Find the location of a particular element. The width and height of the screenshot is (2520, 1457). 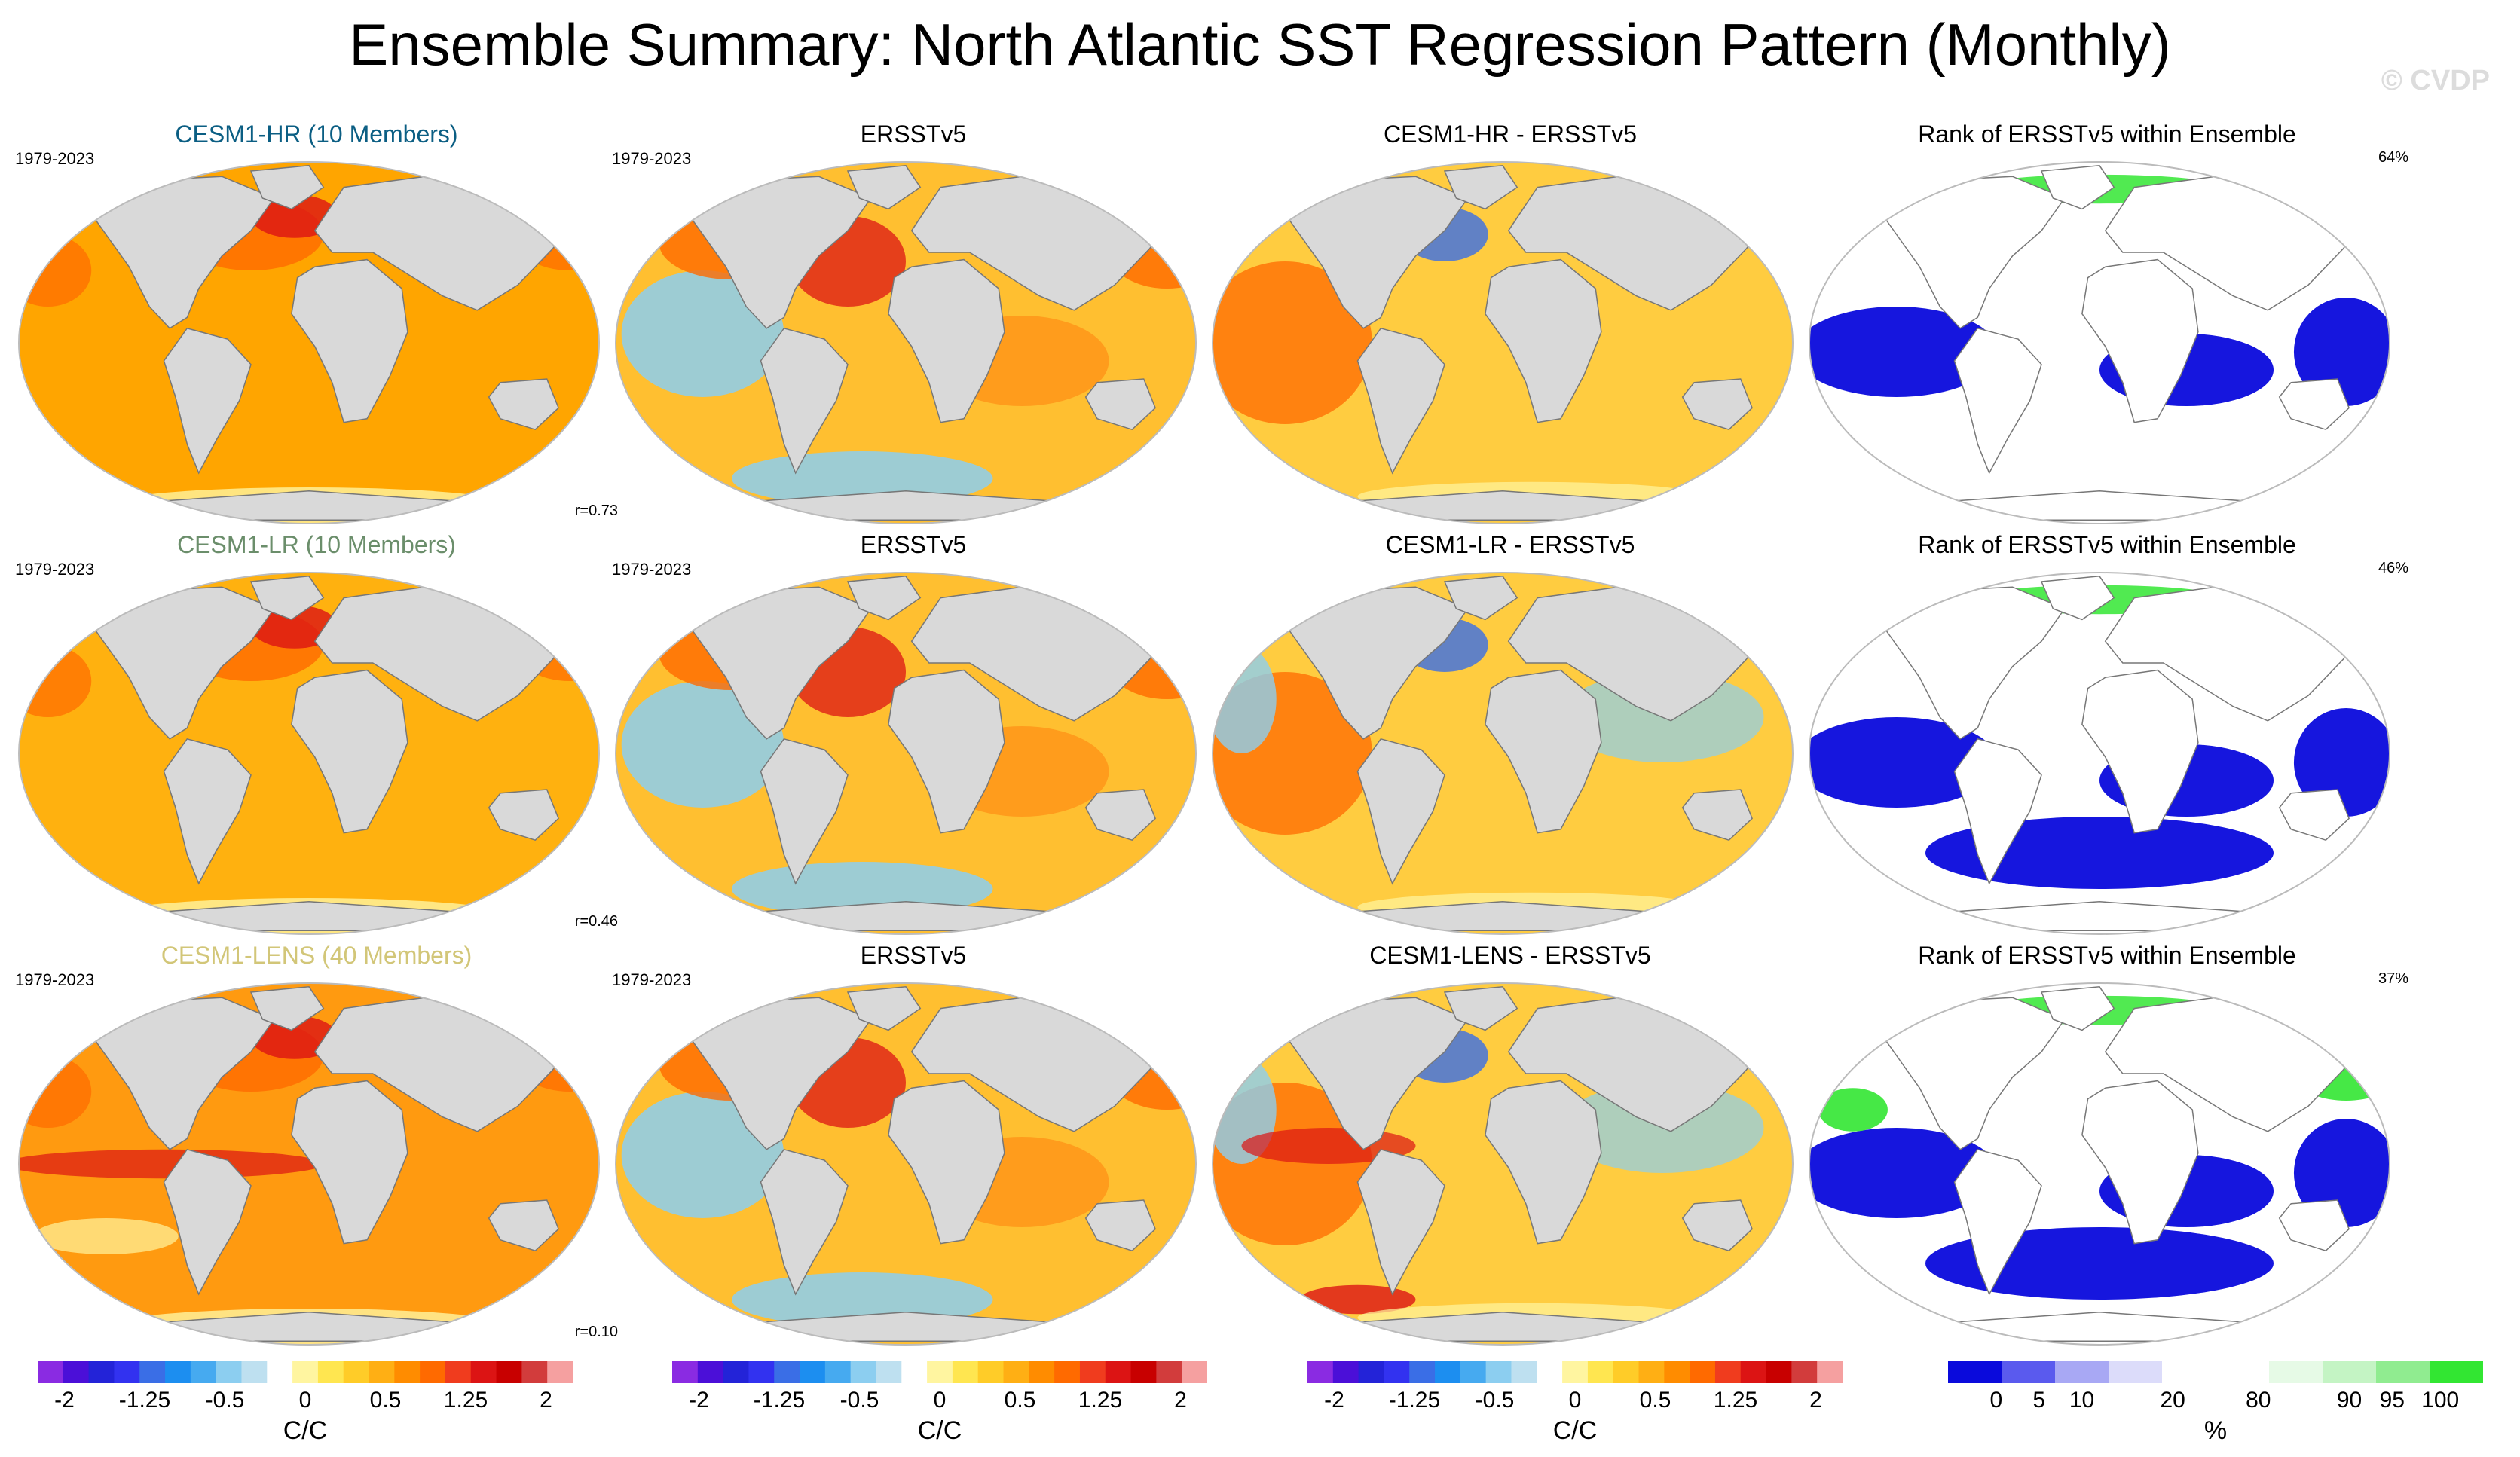

panel-obs-row2: ERSSTv5 1979-2023 is located at coordinates (913, 735).